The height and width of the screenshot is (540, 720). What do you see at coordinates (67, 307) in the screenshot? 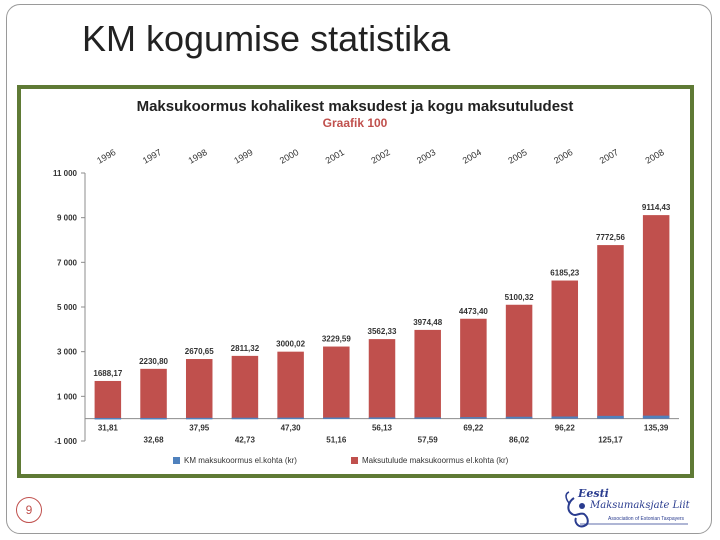
I see `y-tick-label: 5 000` at bounding box center [67, 307].